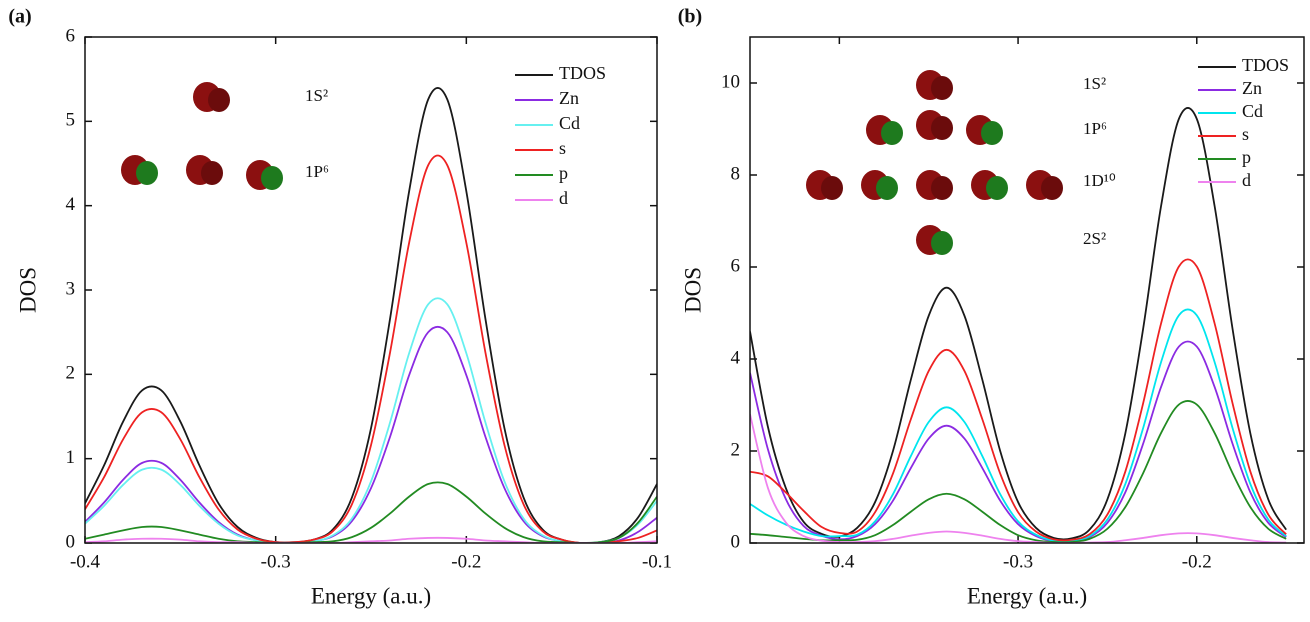 This screenshot has height=622, width=1310. Describe the element at coordinates (730, 81) in the screenshot. I see `y-tick-label: 10` at that location.